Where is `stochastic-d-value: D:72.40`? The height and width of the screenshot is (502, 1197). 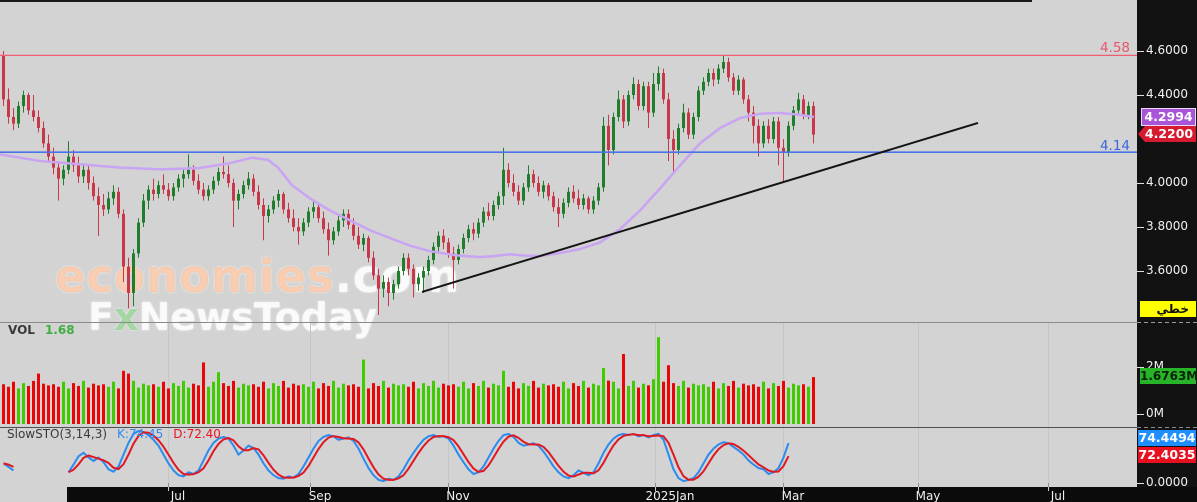 stochastic-d-value: D:72.40 is located at coordinates (197, 434).